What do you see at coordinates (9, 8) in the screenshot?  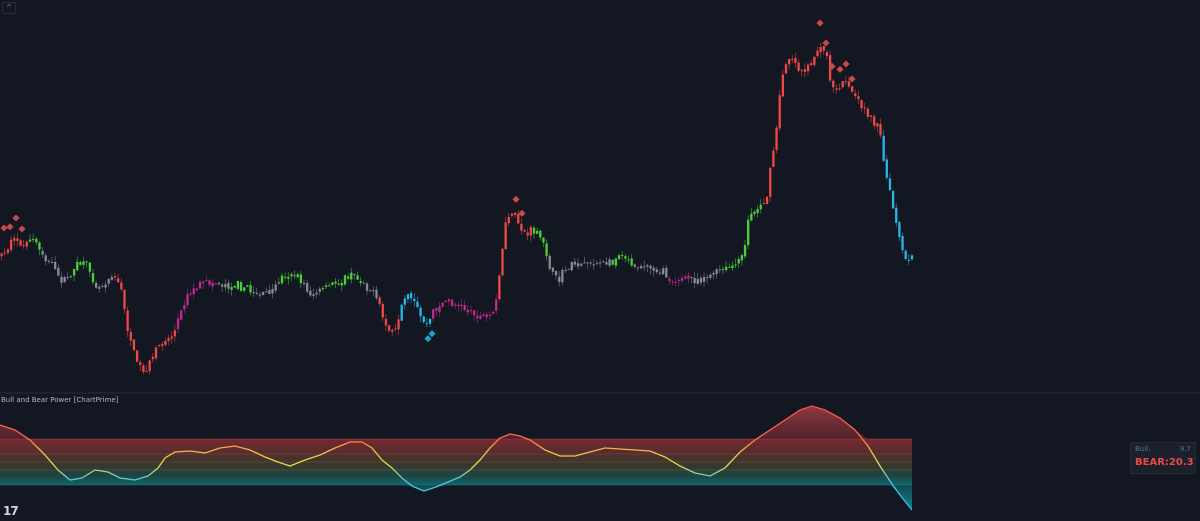 I see `collapse-pane-button: ^` at bounding box center [9, 8].